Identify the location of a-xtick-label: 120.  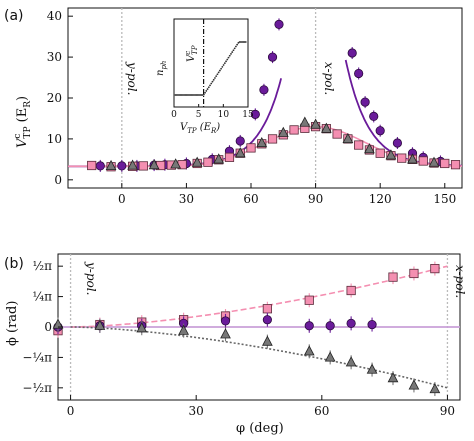
(380, 199).